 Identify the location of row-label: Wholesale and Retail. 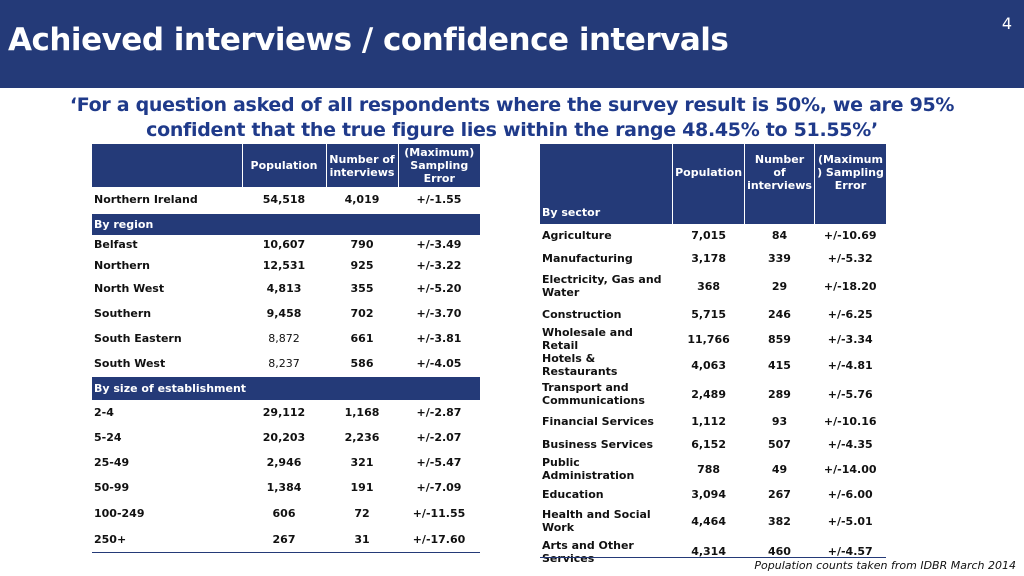
(587, 339).